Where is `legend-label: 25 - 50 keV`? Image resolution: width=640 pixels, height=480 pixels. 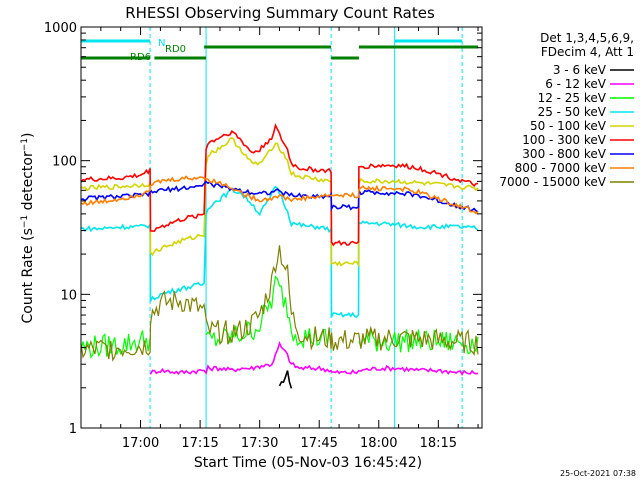
legend-label: 25 - 50 keV is located at coordinates (572, 112).